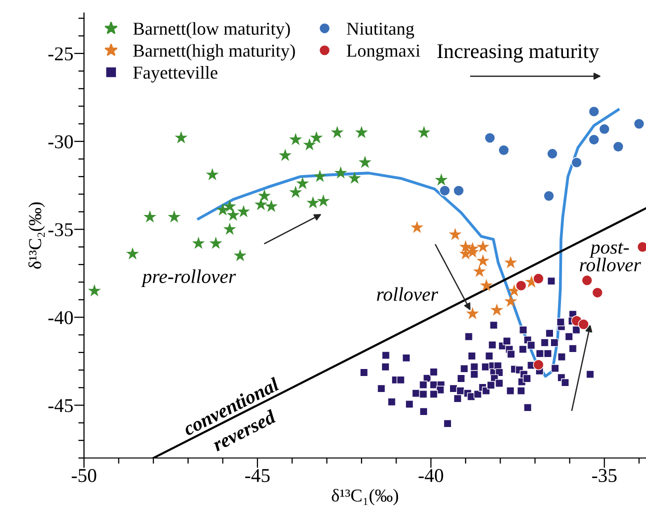 Image resolution: width=646 pixels, height=515 pixels. What do you see at coordinates (60, 405) in the screenshot?
I see `y-tick-label: -45` at bounding box center [60, 405].